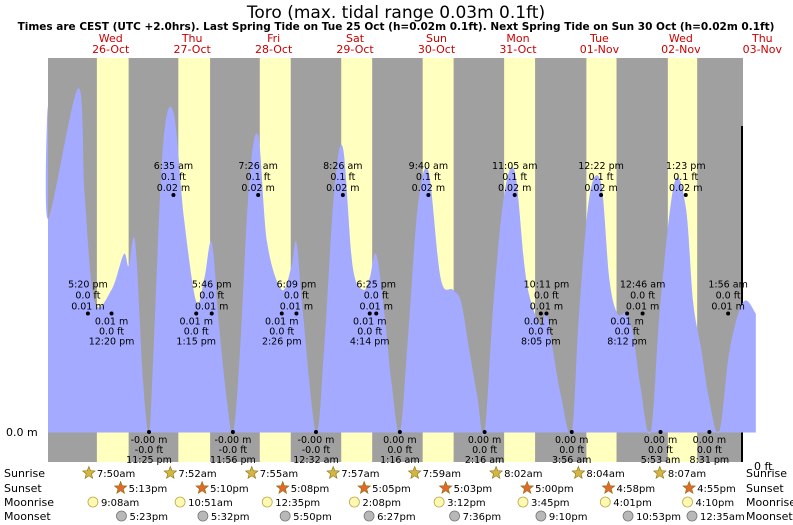 The width and height of the screenshot is (793, 525). I want to click on chart-title: Toro (max. tidal range 0.03m 0.1ft), so click(395, 13).